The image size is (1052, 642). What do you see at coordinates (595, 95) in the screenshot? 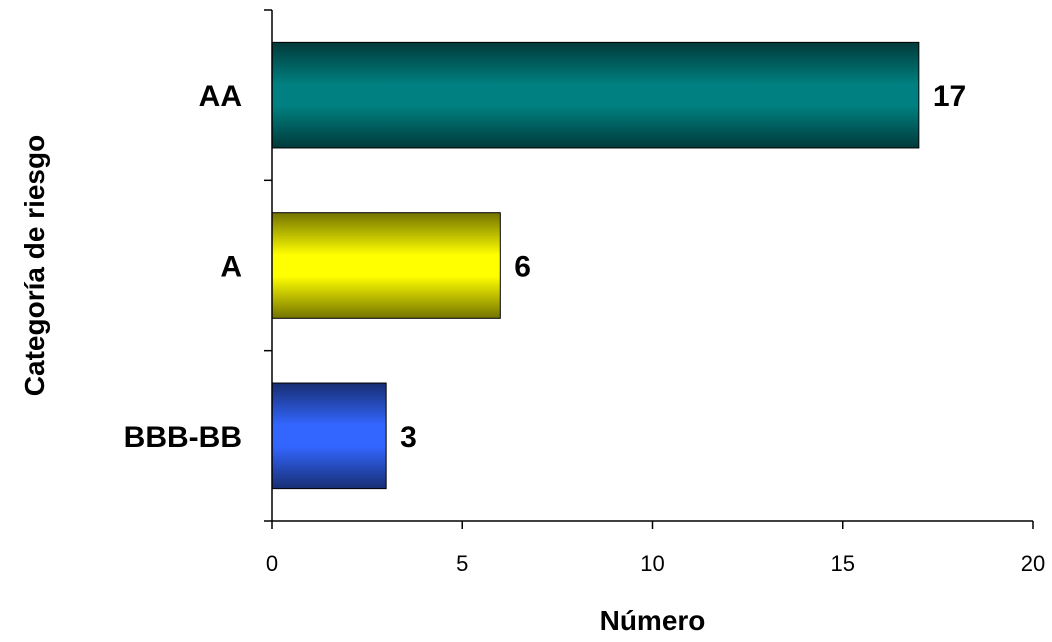
I see `bar-aa` at bounding box center [595, 95].